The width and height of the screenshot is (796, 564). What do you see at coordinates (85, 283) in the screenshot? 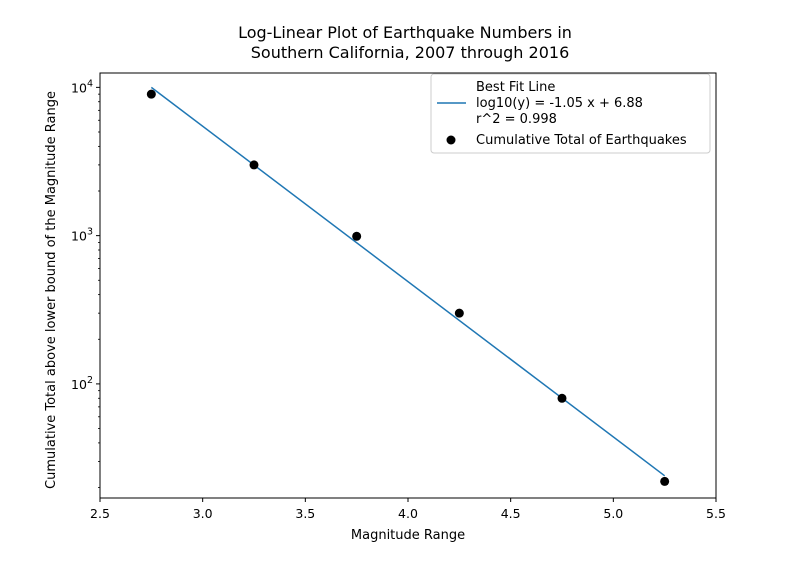
I see `y-axis: 10² 10³ 10⁴` at bounding box center [85, 283].